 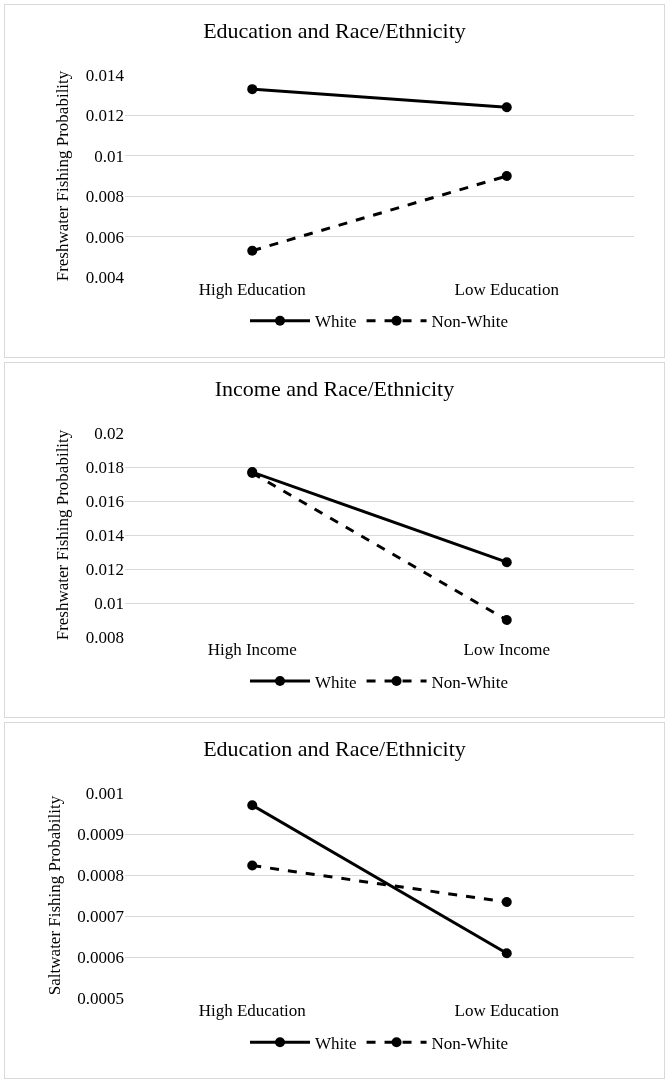 I want to click on y-tick-label: 0.0006, so click(x=100, y=957).